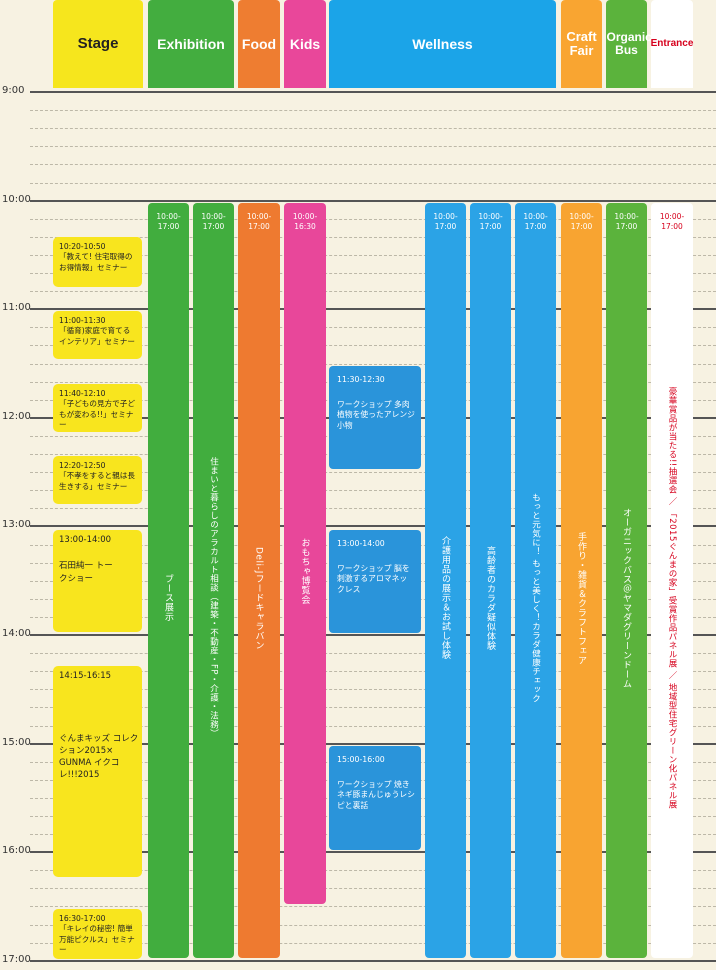 Image resolution: width=716 pixels, height=970 pixels. I want to click on exhibition-booth-bar: 10:00-17:00 ブース展示, so click(168, 580).